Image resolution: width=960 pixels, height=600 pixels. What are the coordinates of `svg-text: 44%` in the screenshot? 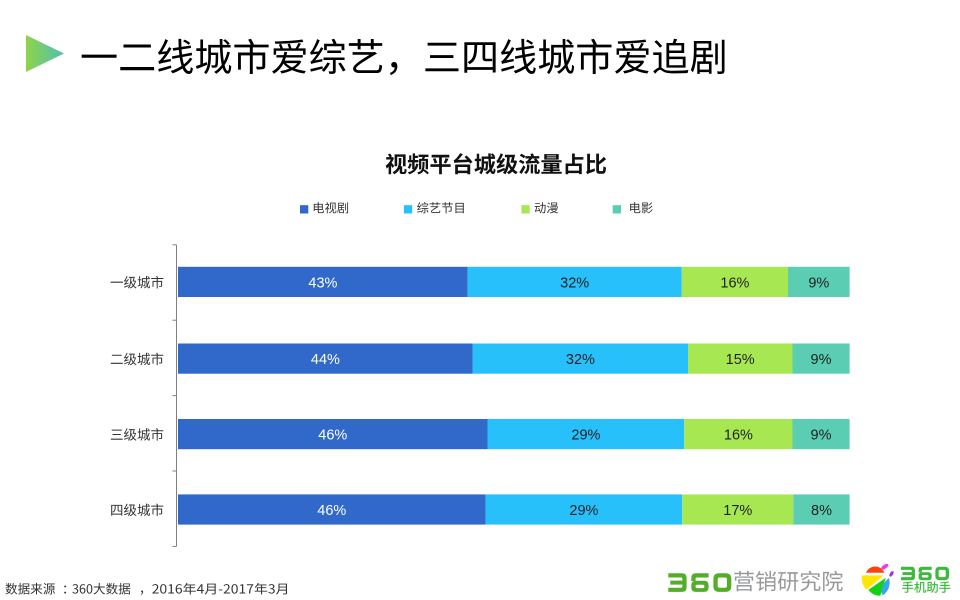 It's located at (325, 360).